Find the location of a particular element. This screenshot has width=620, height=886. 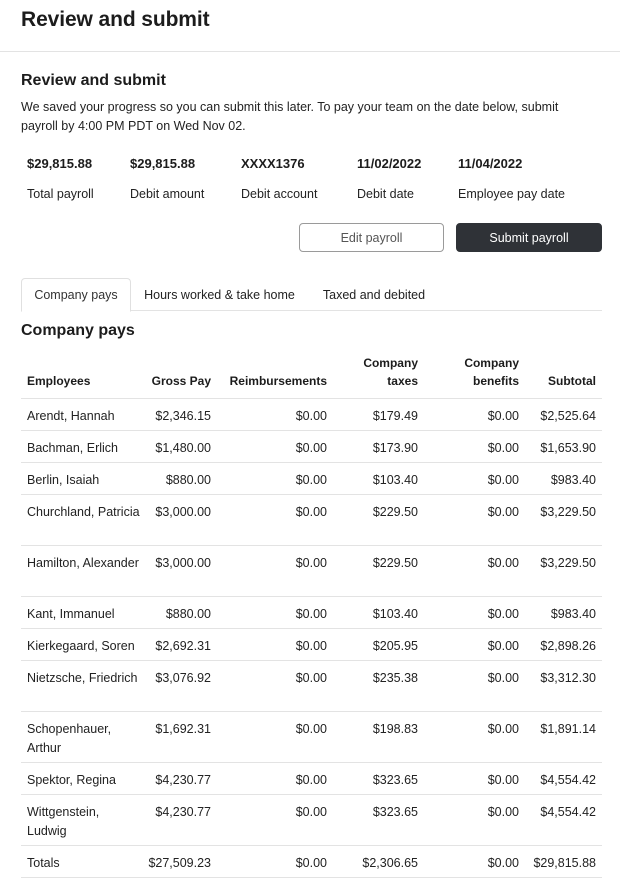

summary-employee-pay-date: 11/04/2022 Employee pay date is located at coordinates (511, 178).